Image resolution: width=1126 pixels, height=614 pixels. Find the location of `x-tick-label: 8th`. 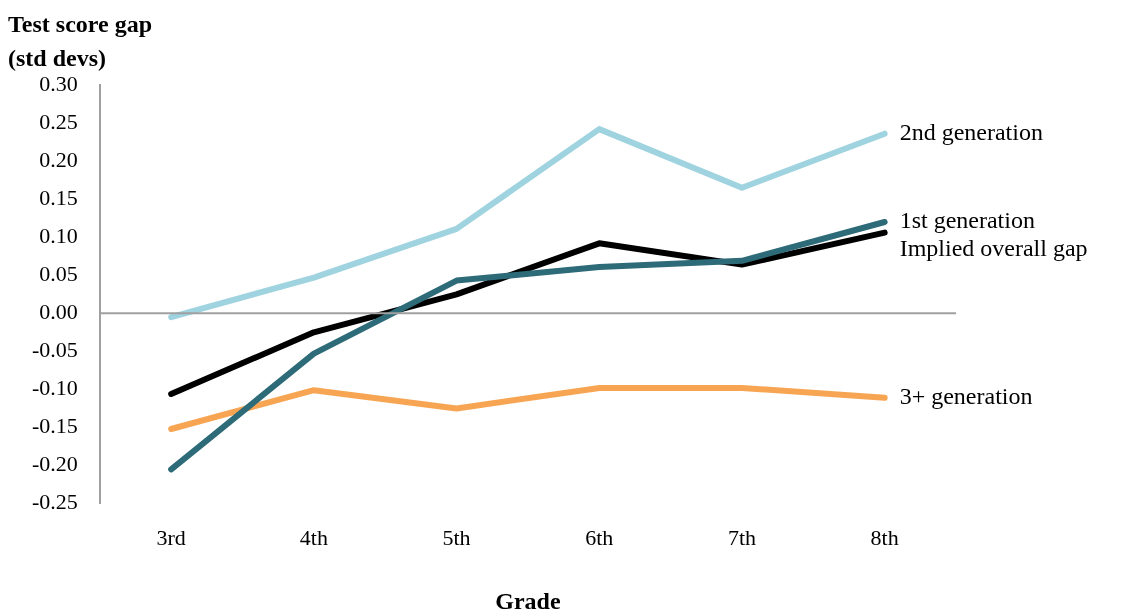

x-tick-label: 8th is located at coordinates (884, 537).